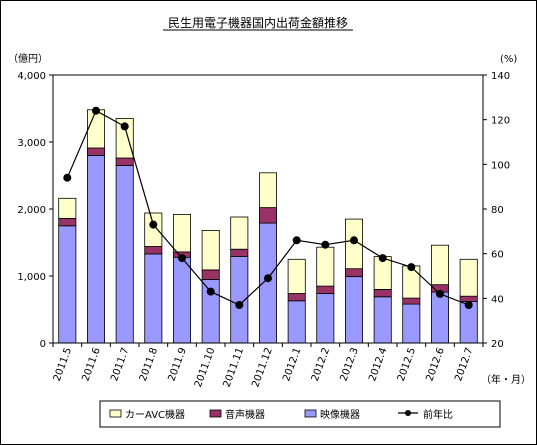  I want to click on bar-car-avc-2011.6, so click(96, 129).